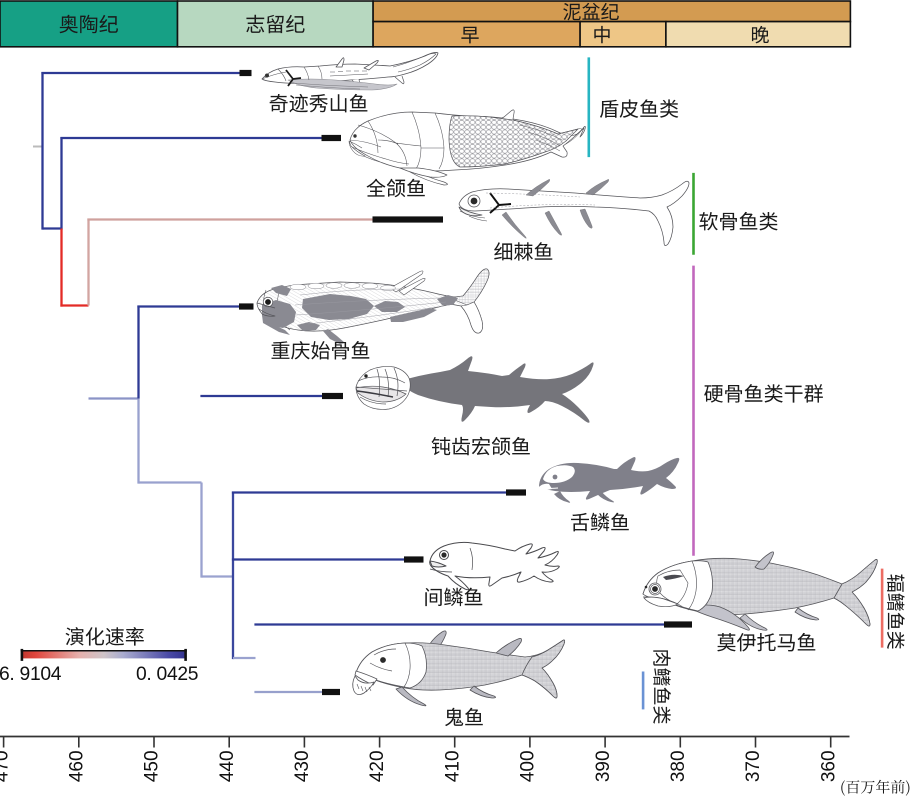 The height and width of the screenshot is (799, 924). What do you see at coordinates (152, 766) in the screenshot?
I see `svg-text: 450` at bounding box center [152, 766].